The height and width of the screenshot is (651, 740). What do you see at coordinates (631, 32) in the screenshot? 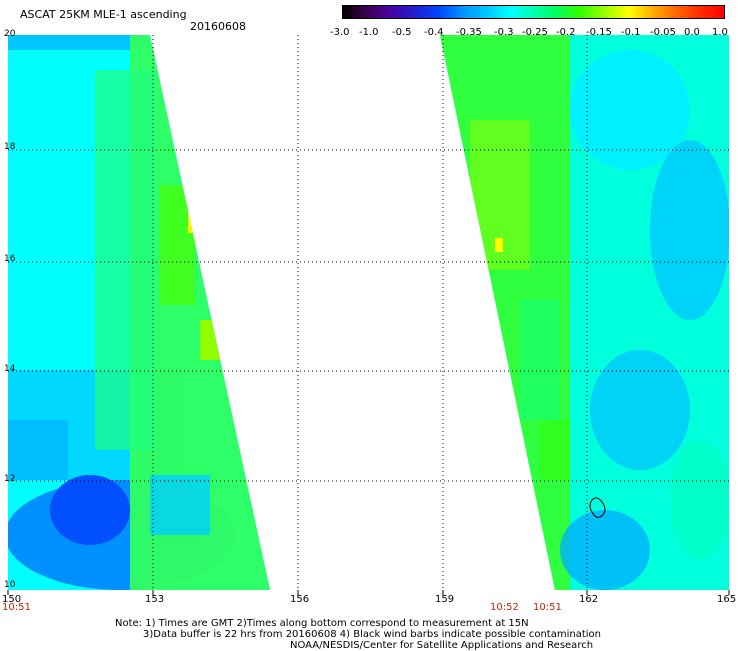
I see `colorbar-label: -0.1` at bounding box center [631, 32].